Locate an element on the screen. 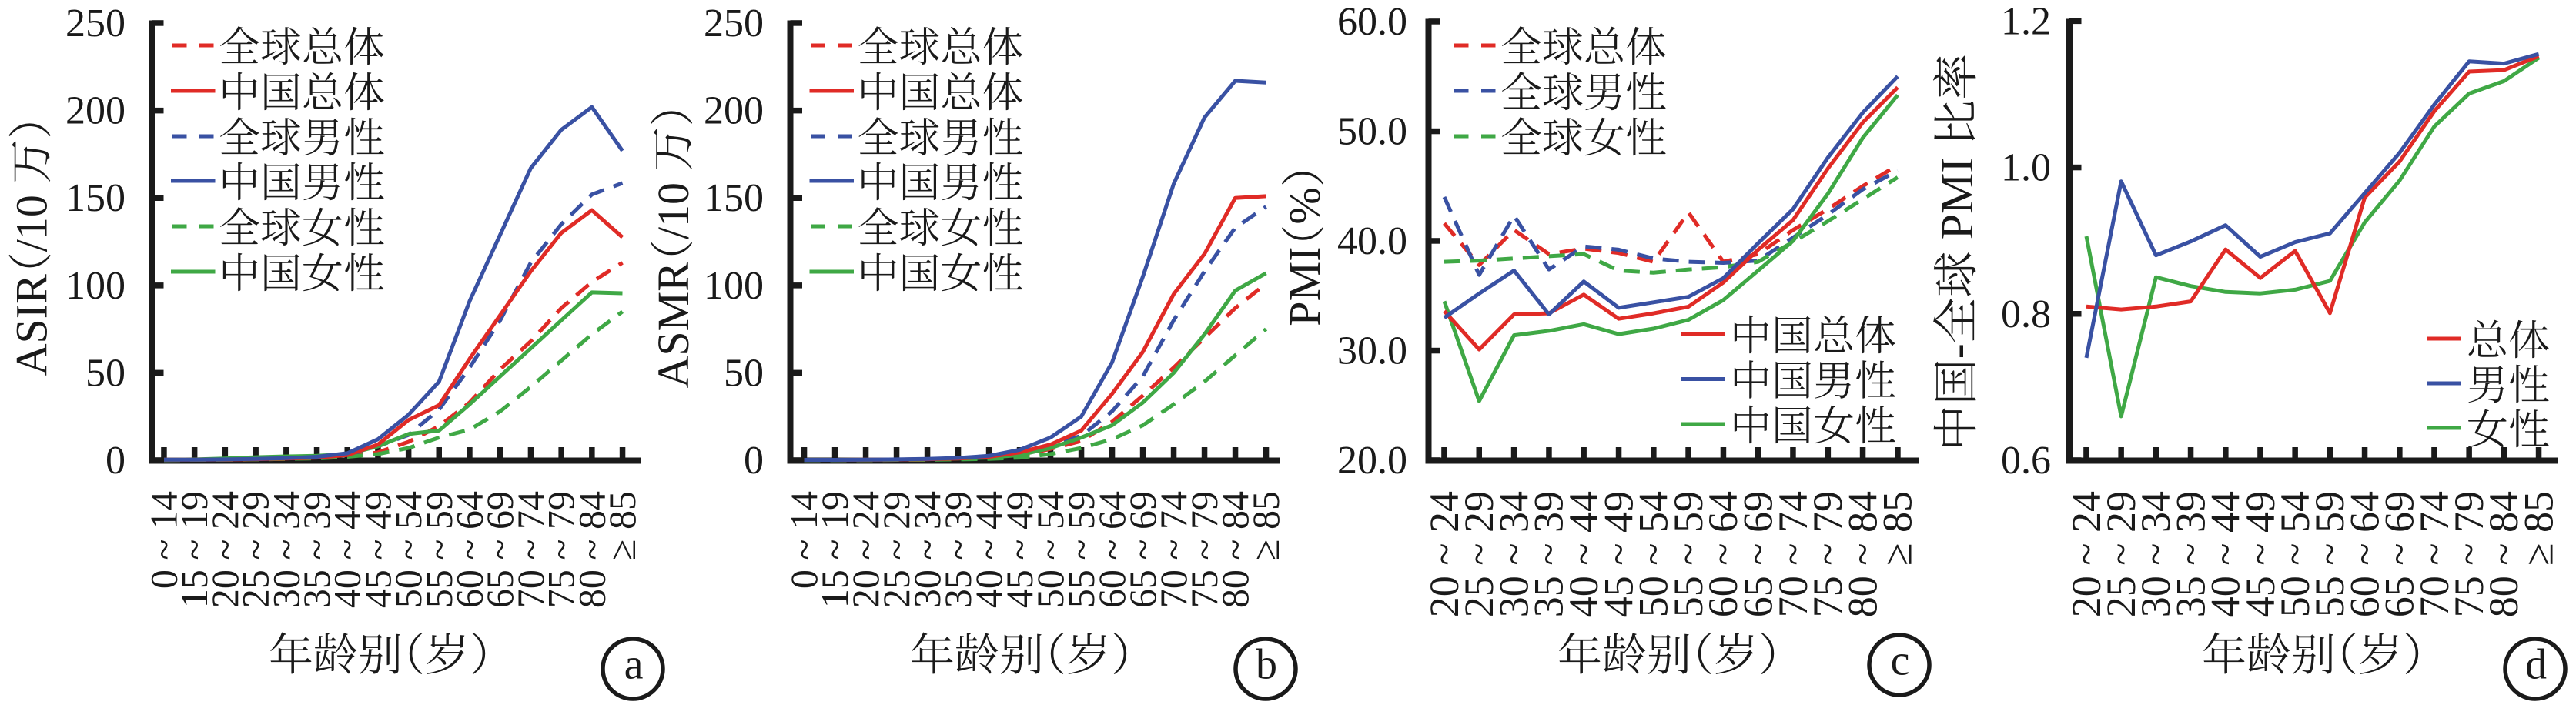 The image size is (2576, 705). svg-text: b is located at coordinates (1266, 665).